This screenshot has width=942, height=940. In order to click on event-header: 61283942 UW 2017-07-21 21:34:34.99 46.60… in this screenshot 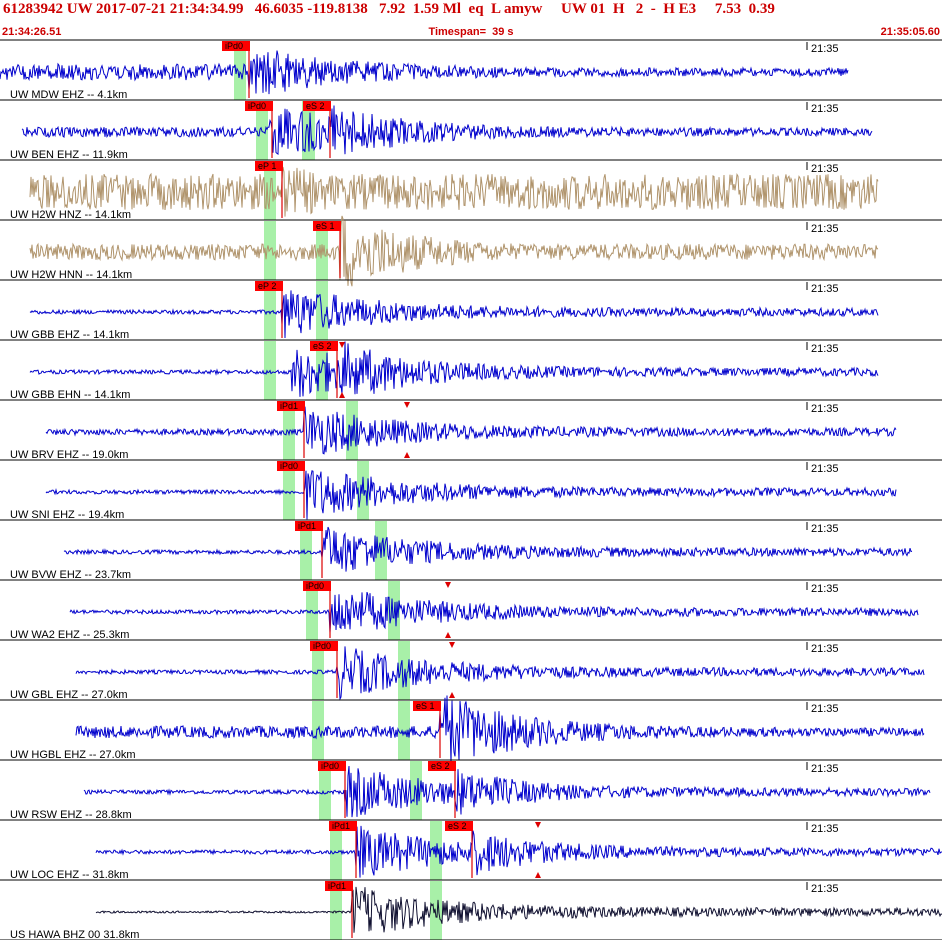, I will do `click(471, 19)`.